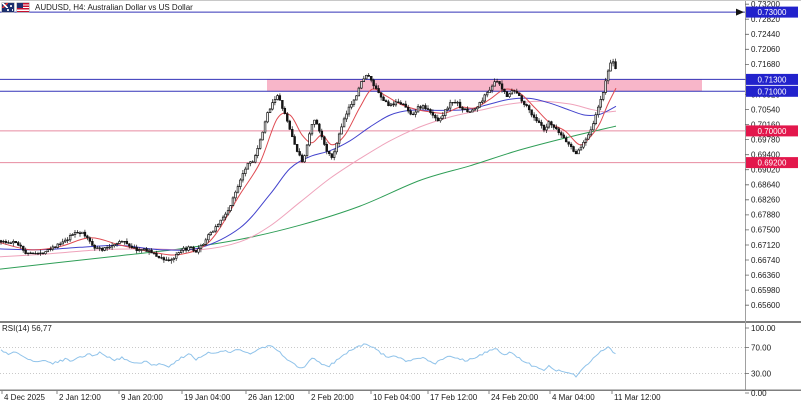 Image resolution: width=801 pixels, height=405 pixels. What do you see at coordinates (23, 7) in the screenshot?
I see `usd-flag-icon` at bounding box center [23, 7].